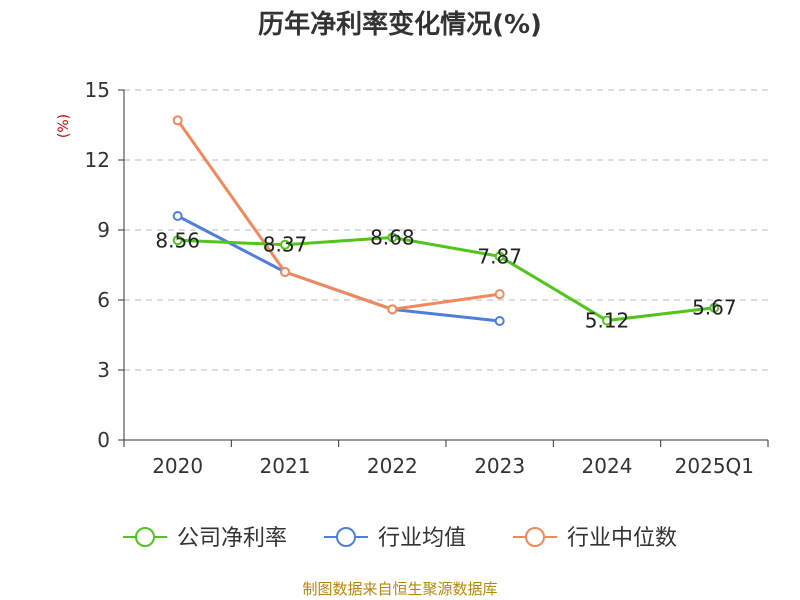 The width and height of the screenshot is (800, 600). I want to click on x-tick-label: 2024, so click(607, 466).